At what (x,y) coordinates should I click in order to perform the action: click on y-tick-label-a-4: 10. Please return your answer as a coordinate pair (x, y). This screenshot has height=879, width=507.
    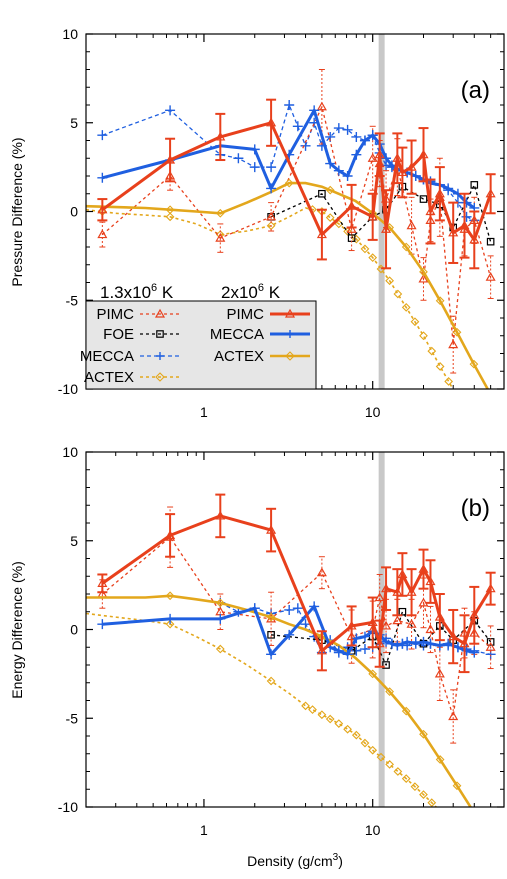
    Looking at the image, I should click on (70, 34).